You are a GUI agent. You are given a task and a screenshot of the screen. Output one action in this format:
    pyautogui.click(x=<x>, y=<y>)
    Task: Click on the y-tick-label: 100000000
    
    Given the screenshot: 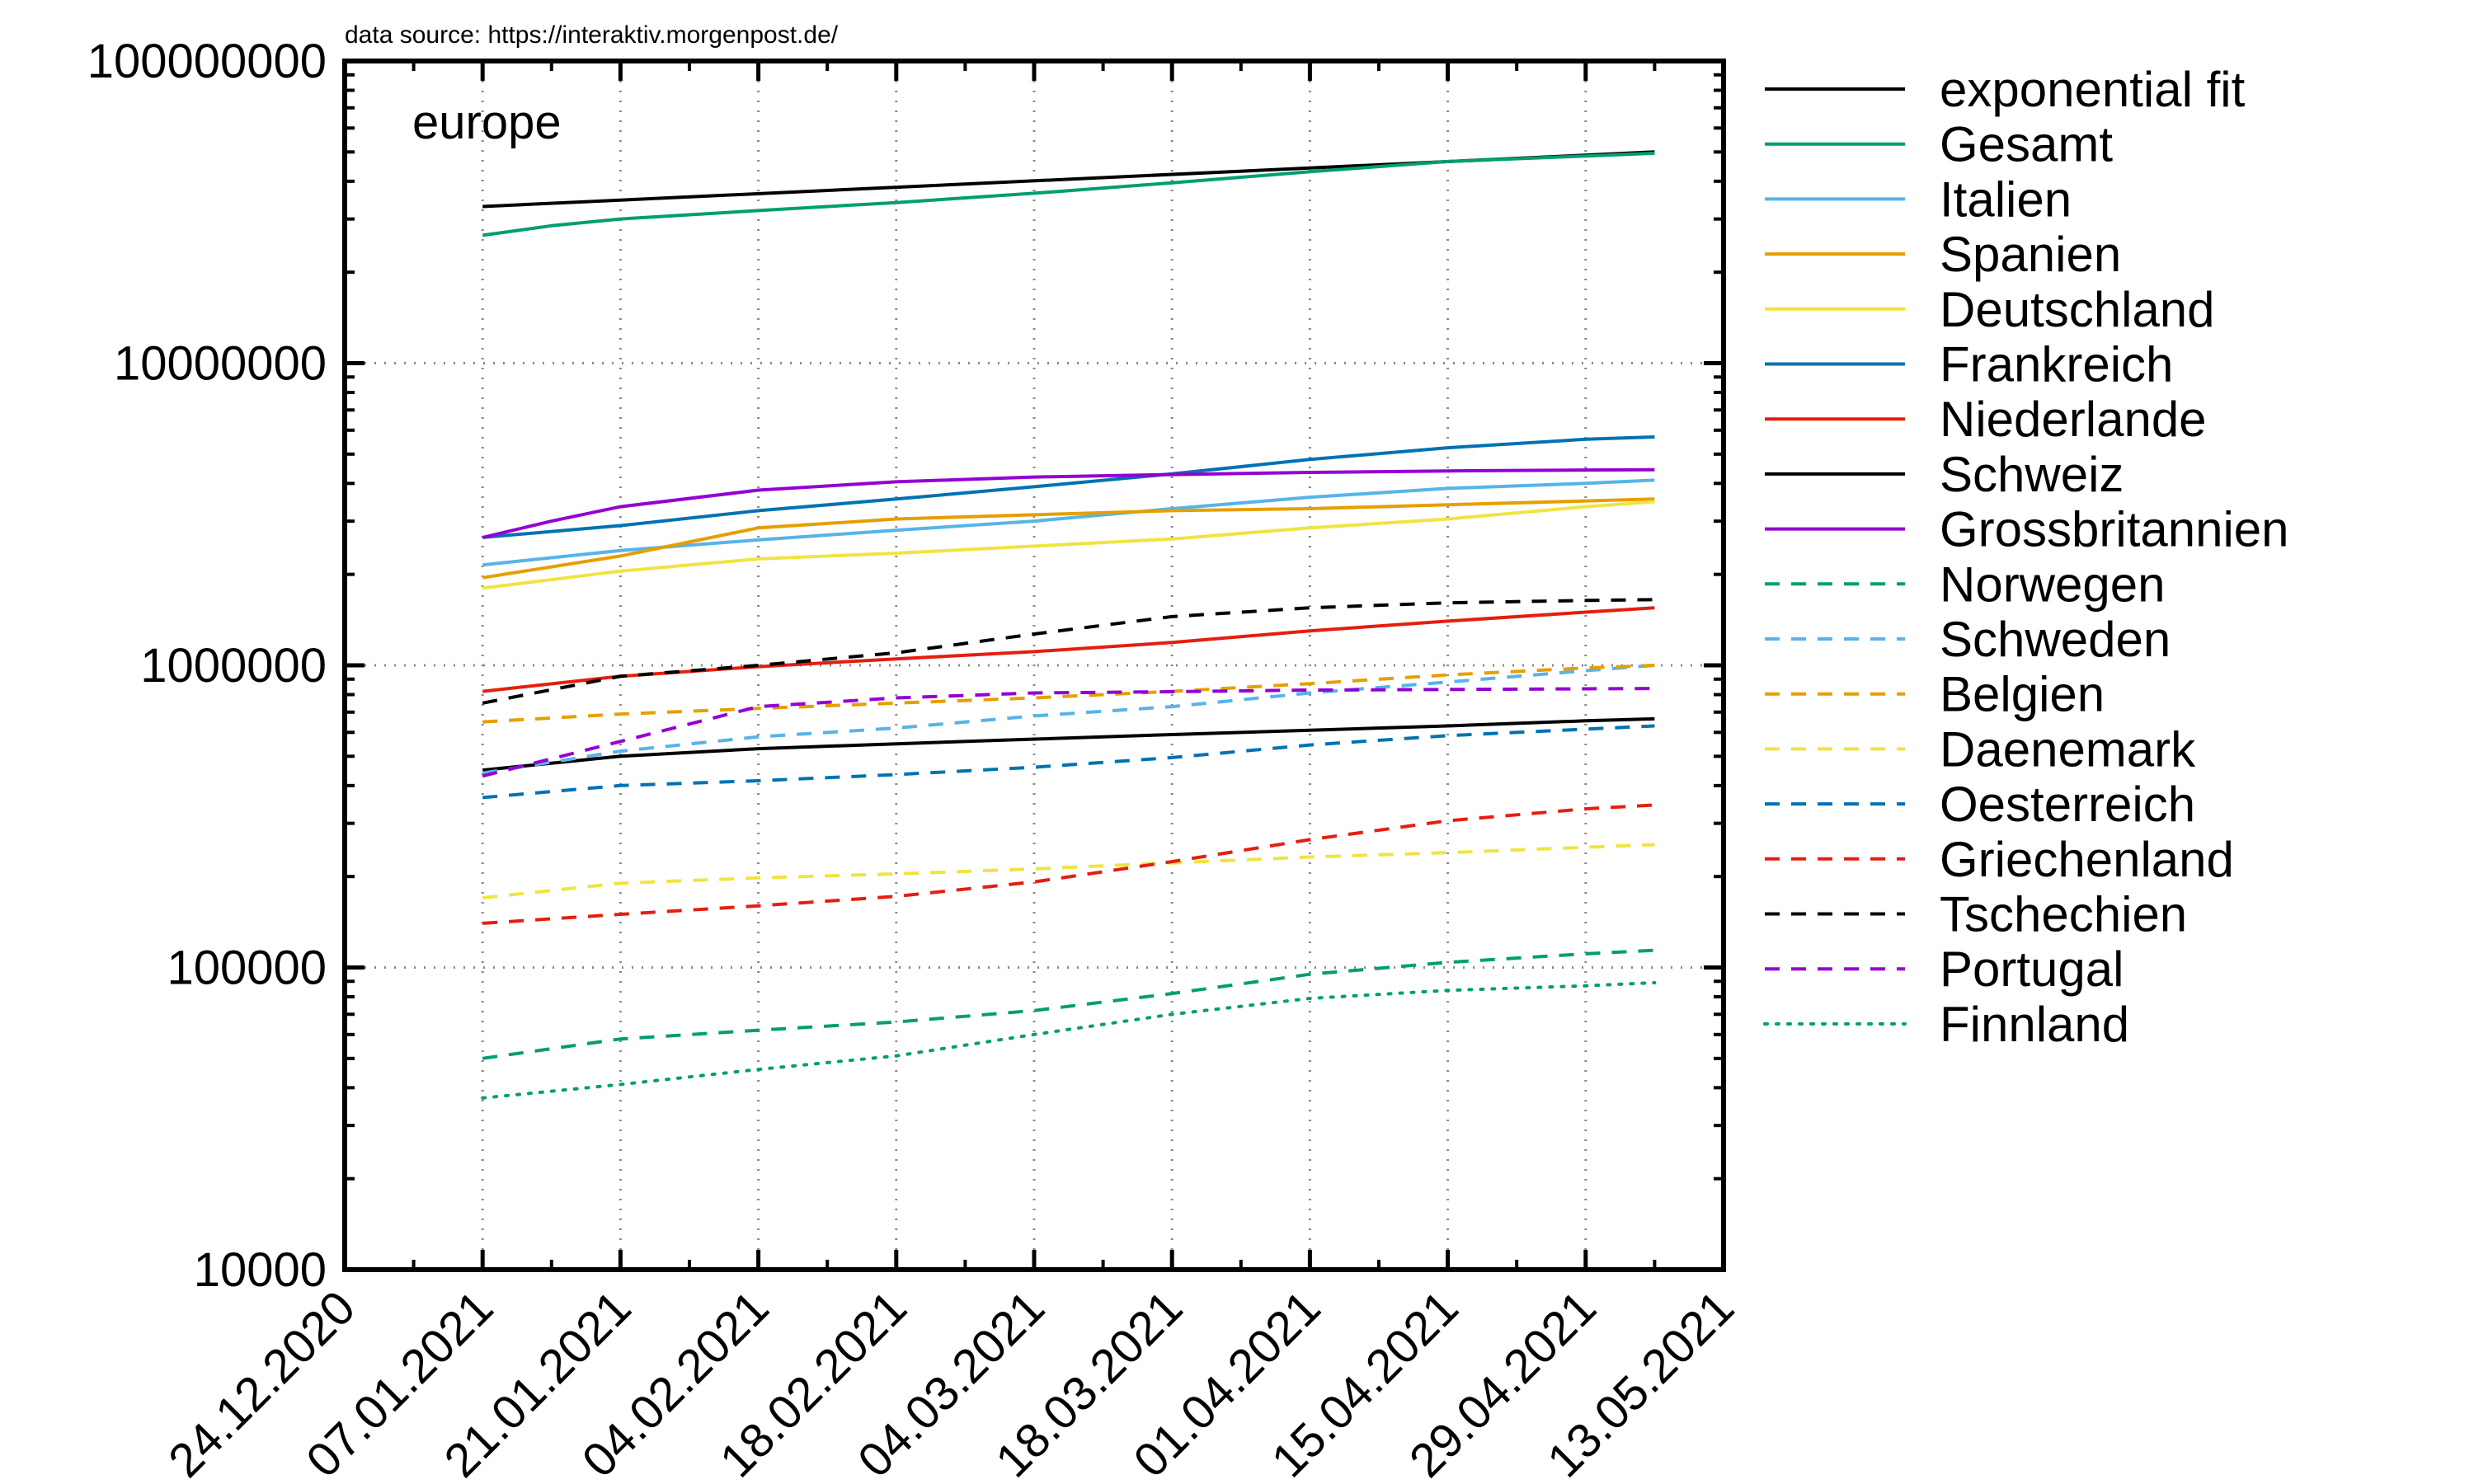 What is the action you would take?
    pyautogui.click(x=207, y=62)
    